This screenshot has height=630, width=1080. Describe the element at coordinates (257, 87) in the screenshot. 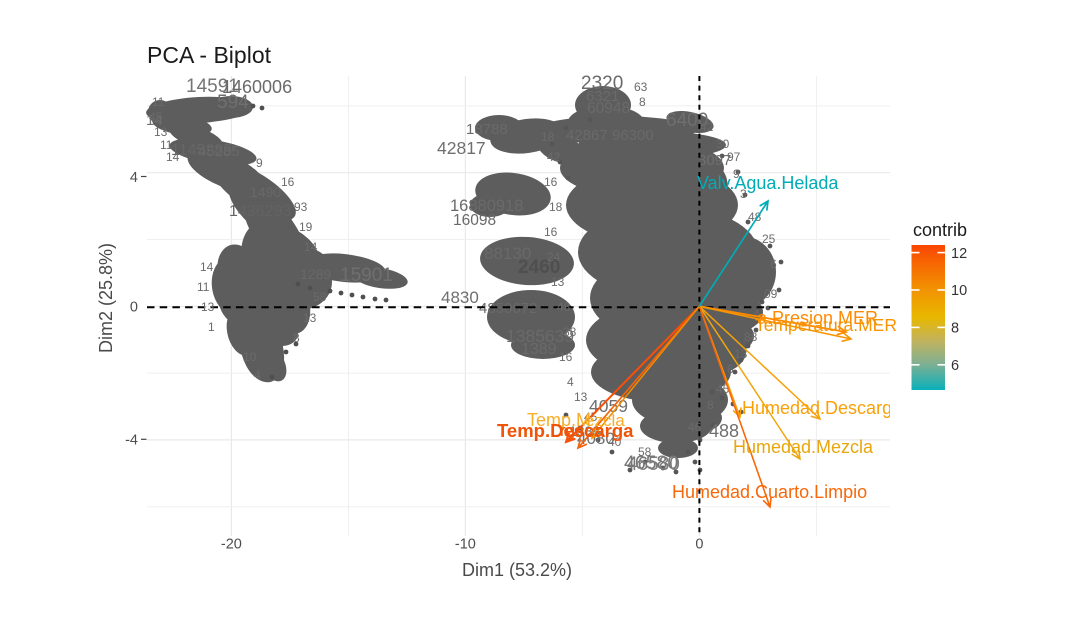

I see `svg-text: 1460006` at that location.